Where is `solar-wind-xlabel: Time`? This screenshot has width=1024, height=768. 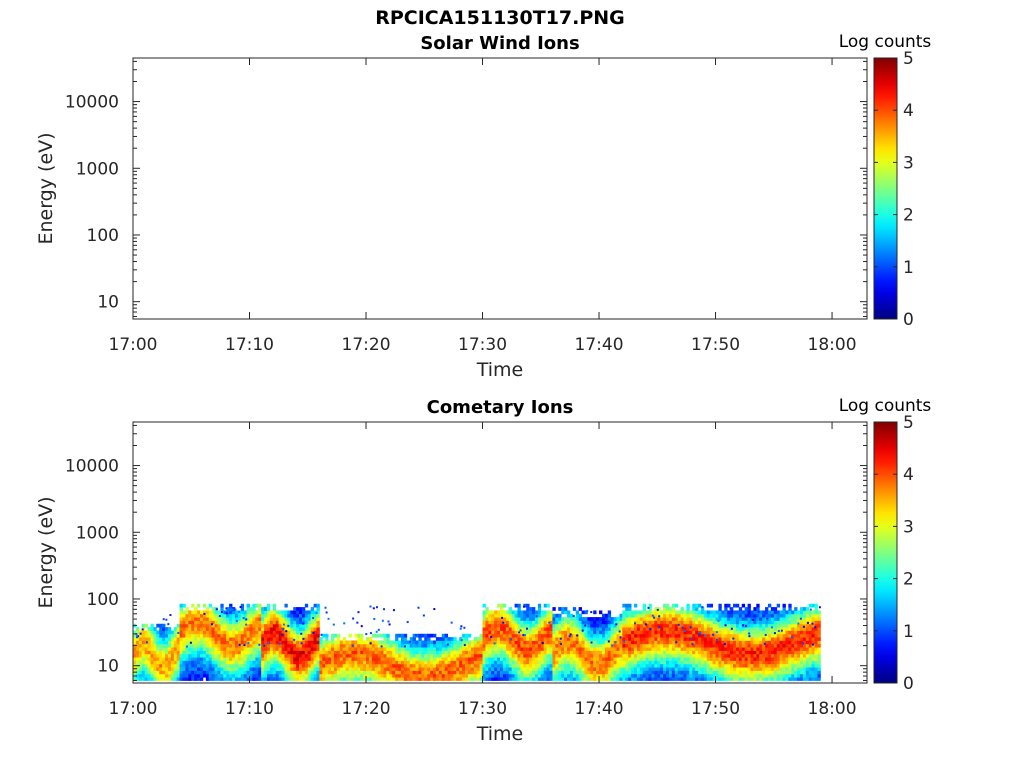 solar-wind-xlabel: Time is located at coordinates (500, 370).